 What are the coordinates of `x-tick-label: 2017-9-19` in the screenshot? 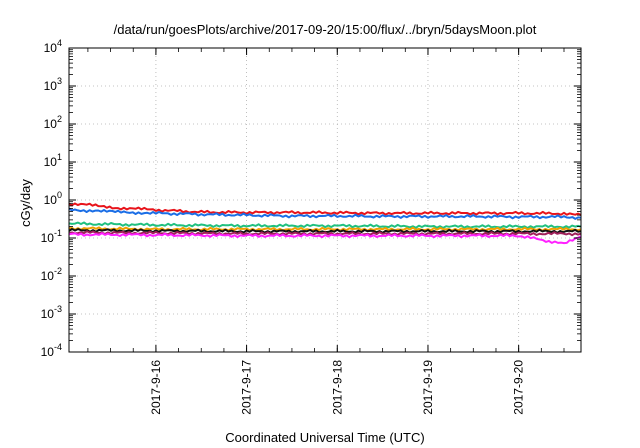 It's located at (428, 387).